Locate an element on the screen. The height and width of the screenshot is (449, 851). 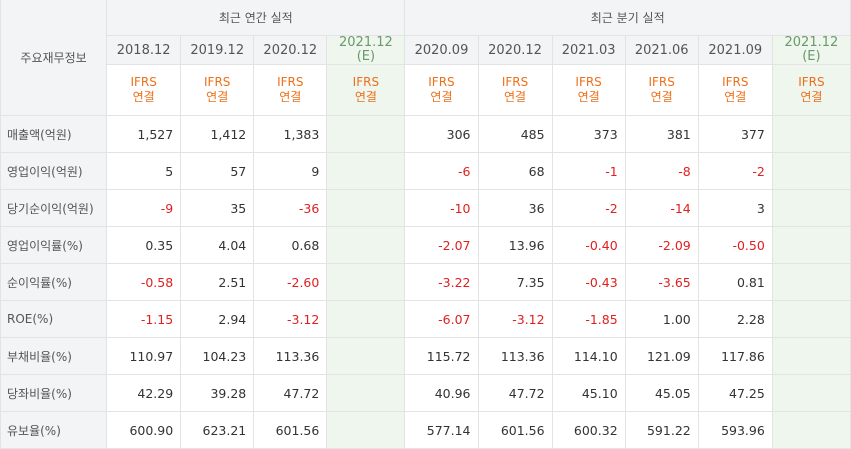
row-label: 당기순이익(억원) is located at coordinates (54, 208).